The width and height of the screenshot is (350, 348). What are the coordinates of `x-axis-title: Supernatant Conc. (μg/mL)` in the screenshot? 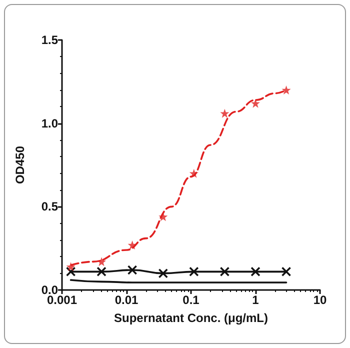 It's located at (191, 318).